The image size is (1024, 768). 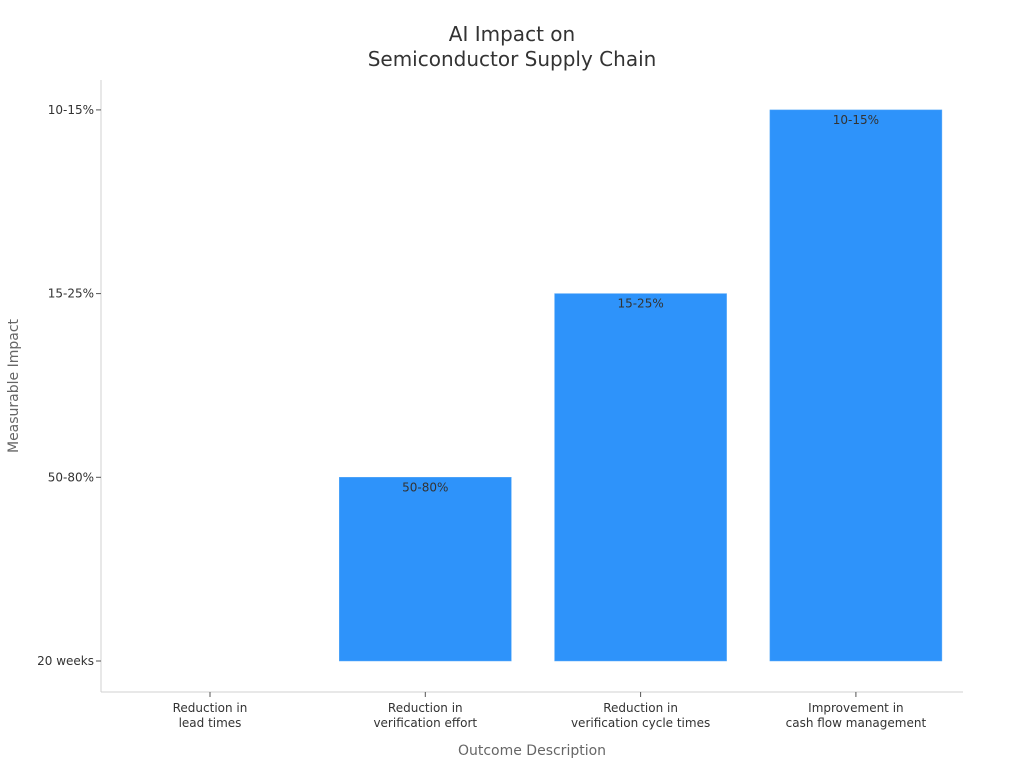 I want to click on x-tick-label: Improvement in, so click(x=855, y=708).